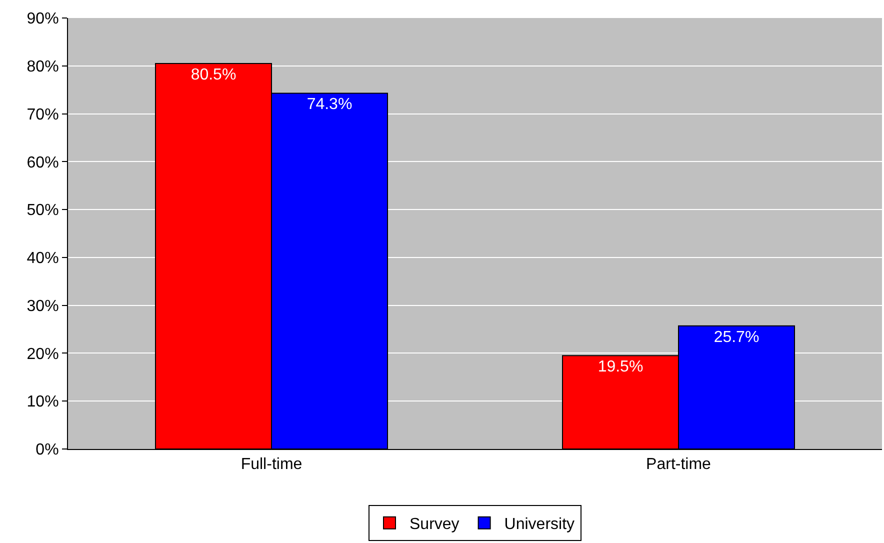 The height and width of the screenshot is (543, 884). I want to click on y-tick-label: 20%, so click(42, 354).